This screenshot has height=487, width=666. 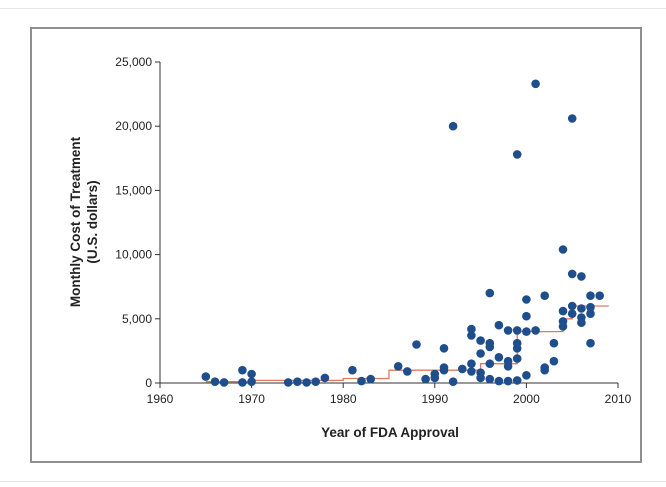 What do you see at coordinates (133, 126) in the screenshot?
I see `y-tick-label: 20,000` at bounding box center [133, 126].